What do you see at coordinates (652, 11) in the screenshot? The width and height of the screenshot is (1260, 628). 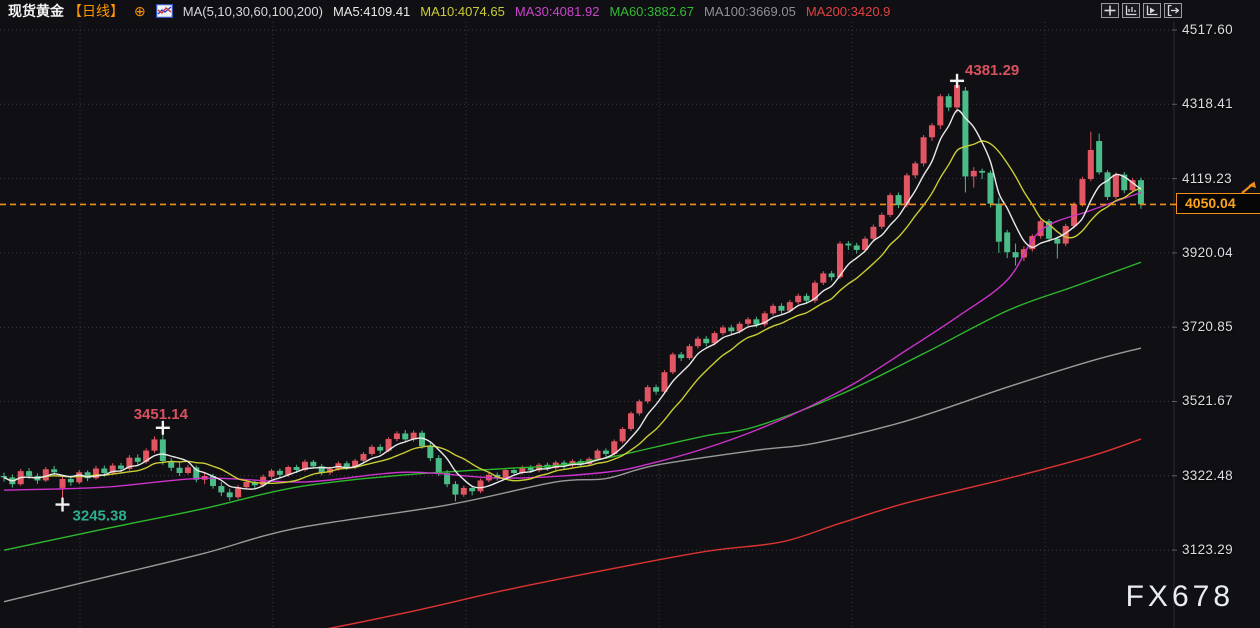 I see `legend-ma60: MA60:3882.67` at bounding box center [652, 11].